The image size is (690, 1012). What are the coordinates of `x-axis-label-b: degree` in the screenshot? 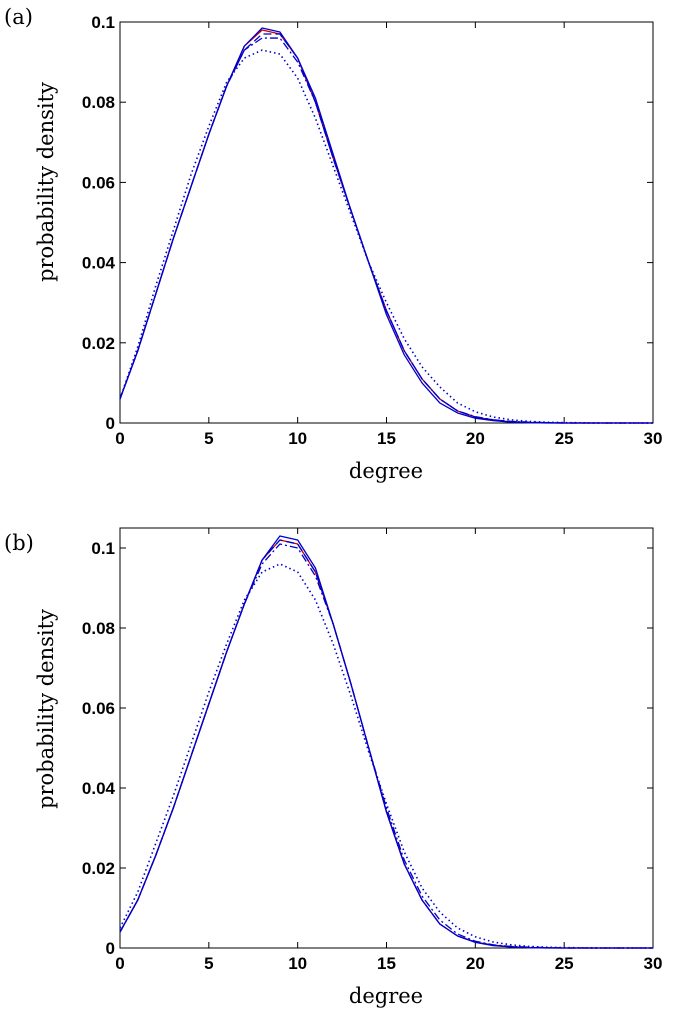 It's located at (386, 996).